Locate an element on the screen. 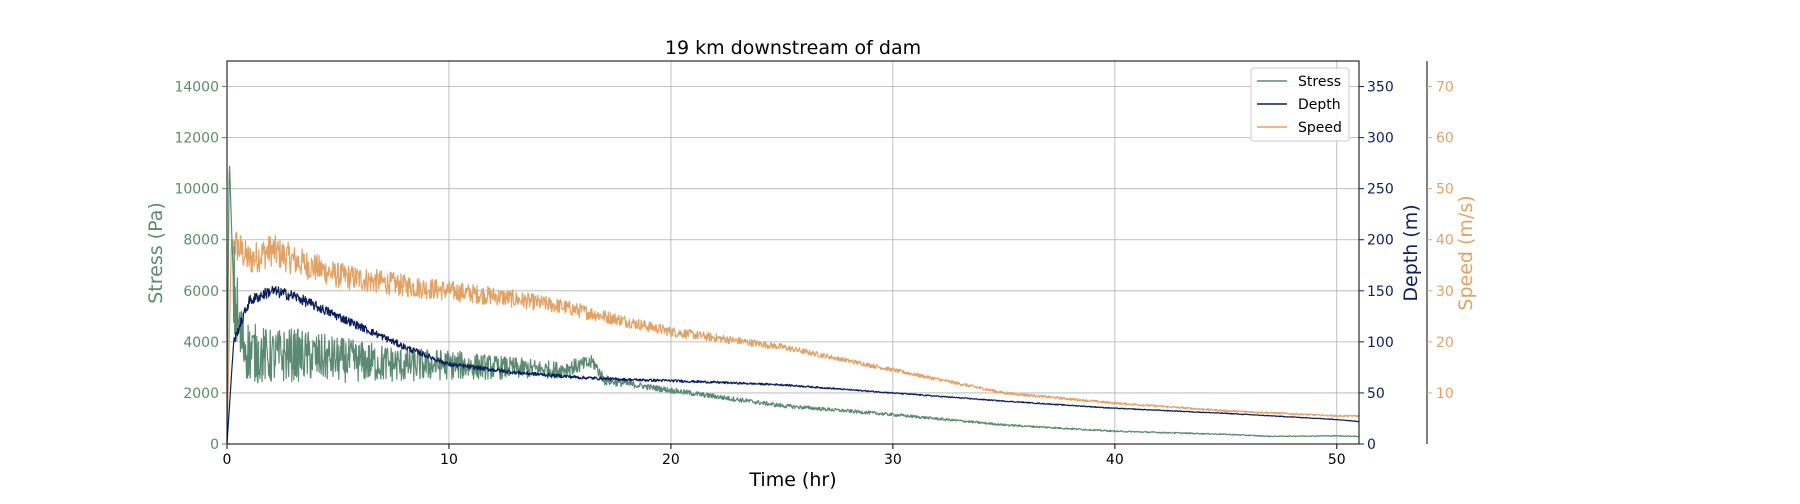 The height and width of the screenshot is (504, 1800). speed-axis: 10 20 30 40 50 60 70 is located at coordinates (1440, 252).